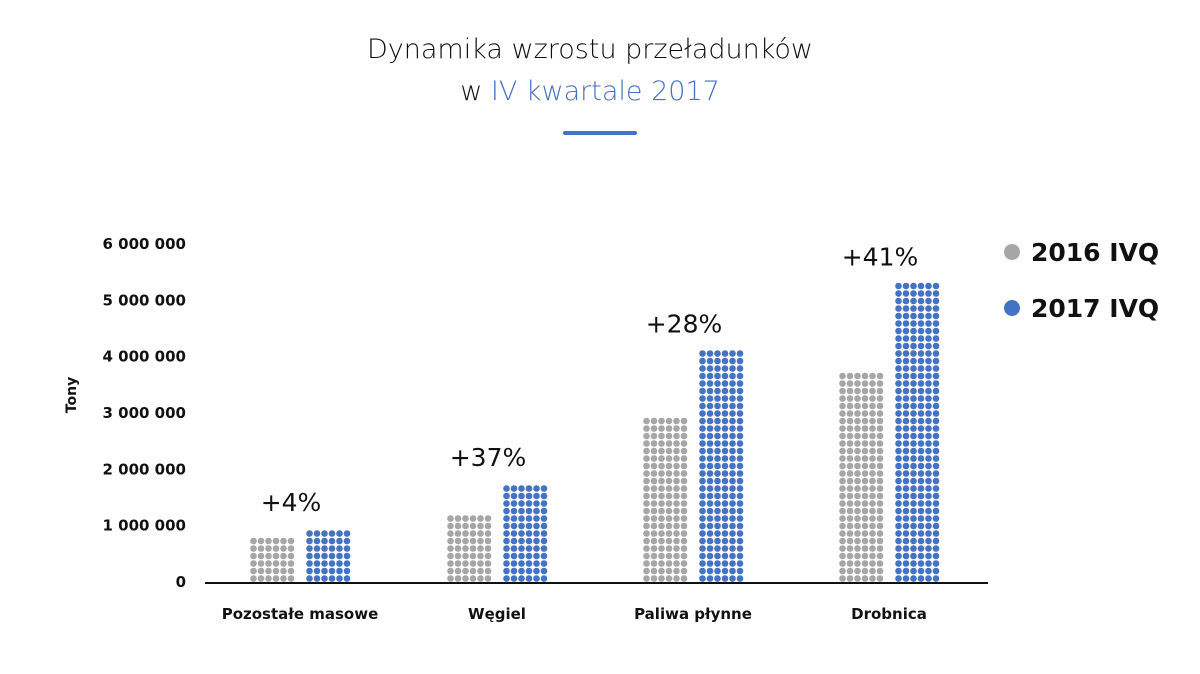  What do you see at coordinates (917, 432) in the screenshot?
I see `bar-2017-ivq` at bounding box center [917, 432].